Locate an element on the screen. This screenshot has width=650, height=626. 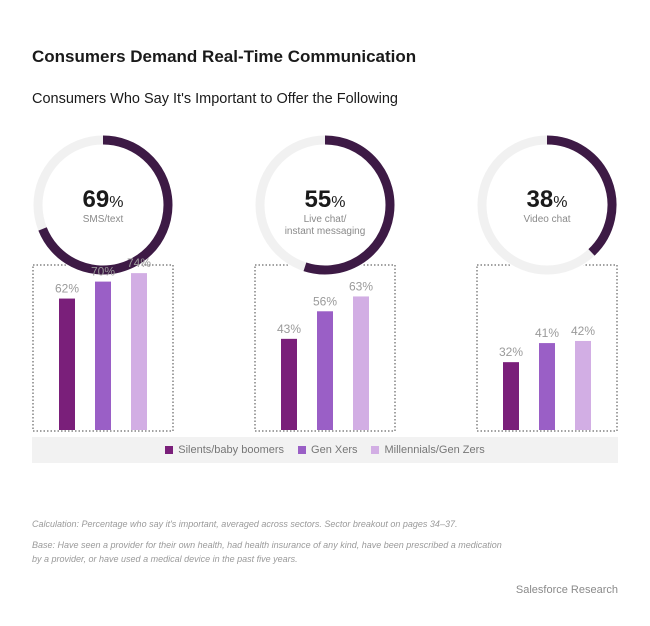
source-credit: Salesforce Research is located at coordinates (566, 590).